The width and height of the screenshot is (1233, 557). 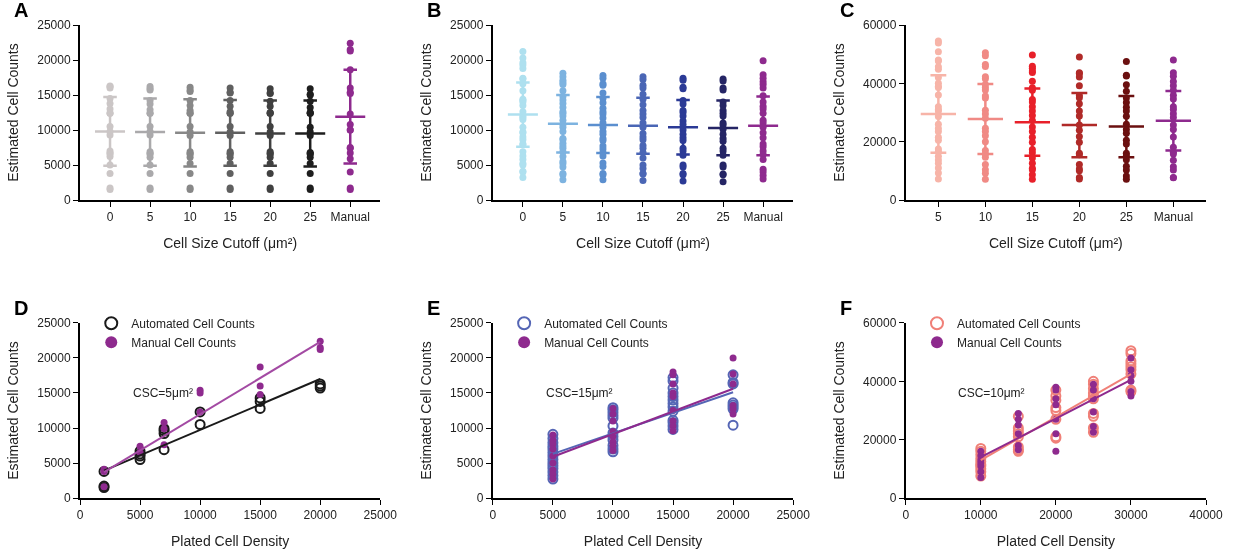 What do you see at coordinates (163, 393) in the screenshot?
I see `annotation: CSC=5μm²` at bounding box center [163, 393].